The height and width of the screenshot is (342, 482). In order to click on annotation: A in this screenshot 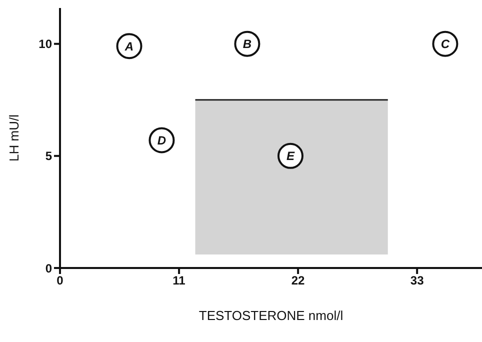, I will do `click(129, 46)`.